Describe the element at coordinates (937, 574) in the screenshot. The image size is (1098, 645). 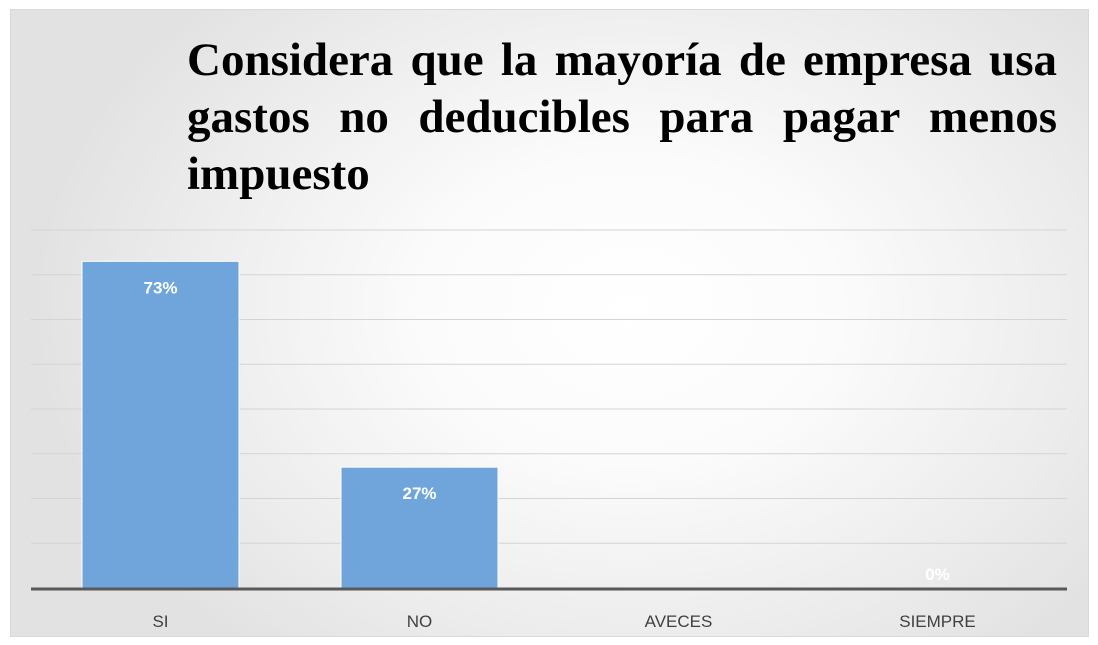
I see `data-label-siempre: 0%` at that location.